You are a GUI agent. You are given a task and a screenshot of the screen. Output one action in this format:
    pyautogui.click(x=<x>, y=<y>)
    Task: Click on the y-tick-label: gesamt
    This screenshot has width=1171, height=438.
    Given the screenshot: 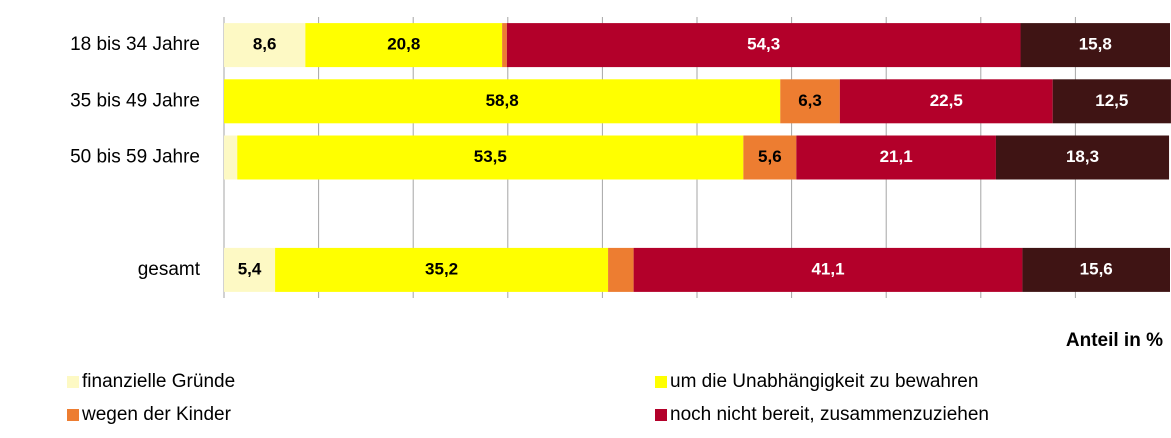 What is the action you would take?
    pyautogui.click(x=169, y=269)
    